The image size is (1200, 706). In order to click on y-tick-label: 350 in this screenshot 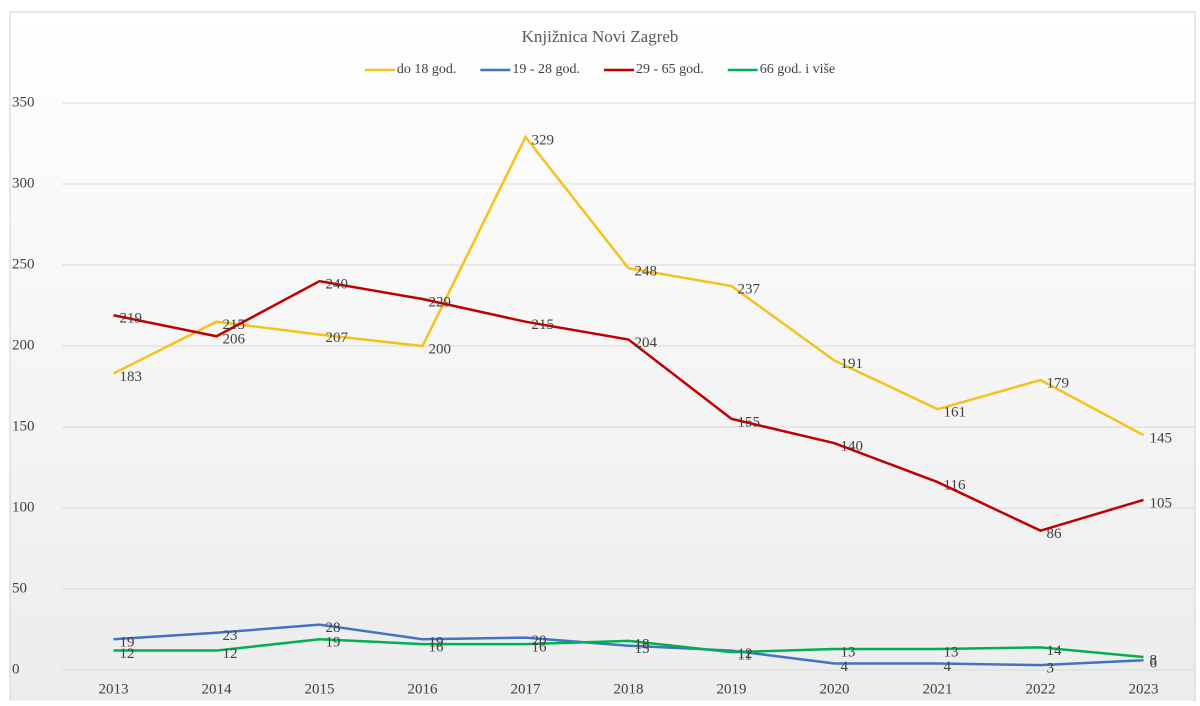, I will do `click(23, 102)`.